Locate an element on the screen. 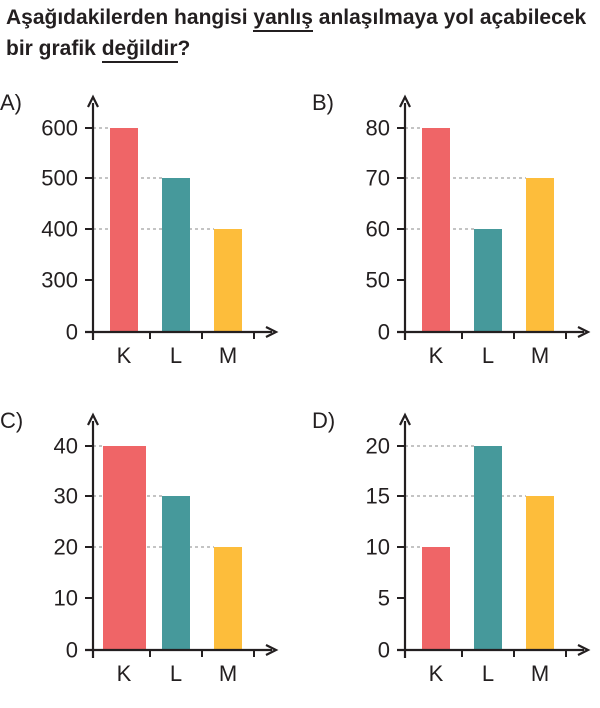  y-tick-label-a-400: 400 is located at coordinates (59, 229).